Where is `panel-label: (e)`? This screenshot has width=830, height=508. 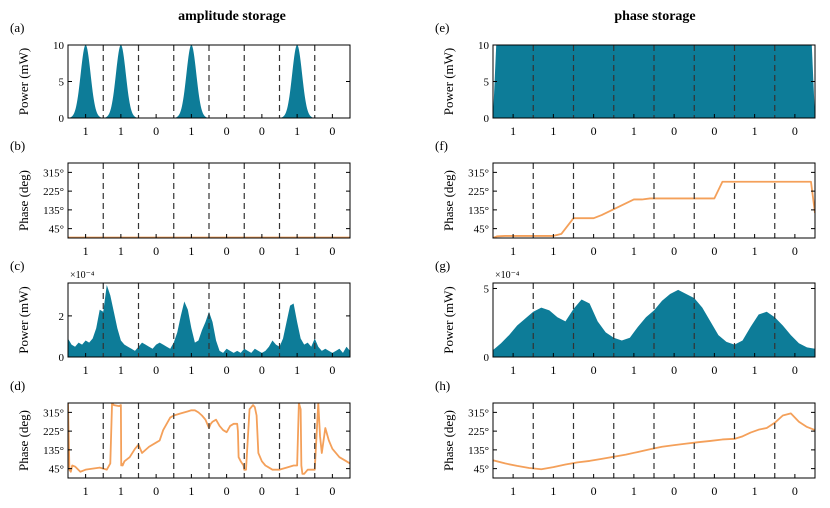
panel-label: (e) is located at coordinates (442, 27).